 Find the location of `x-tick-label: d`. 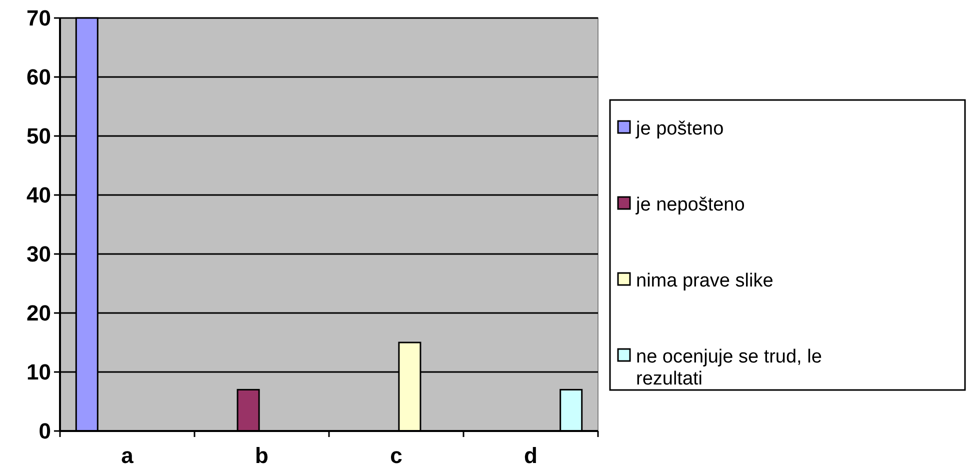

x-tick-label: d is located at coordinates (531, 455).